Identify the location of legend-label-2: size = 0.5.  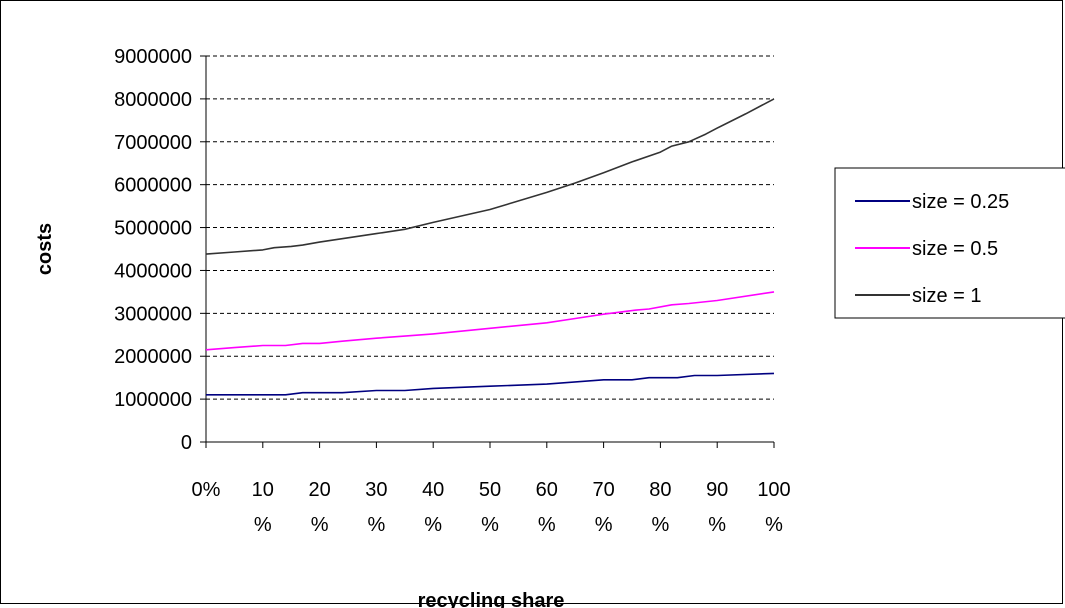
(955, 249).